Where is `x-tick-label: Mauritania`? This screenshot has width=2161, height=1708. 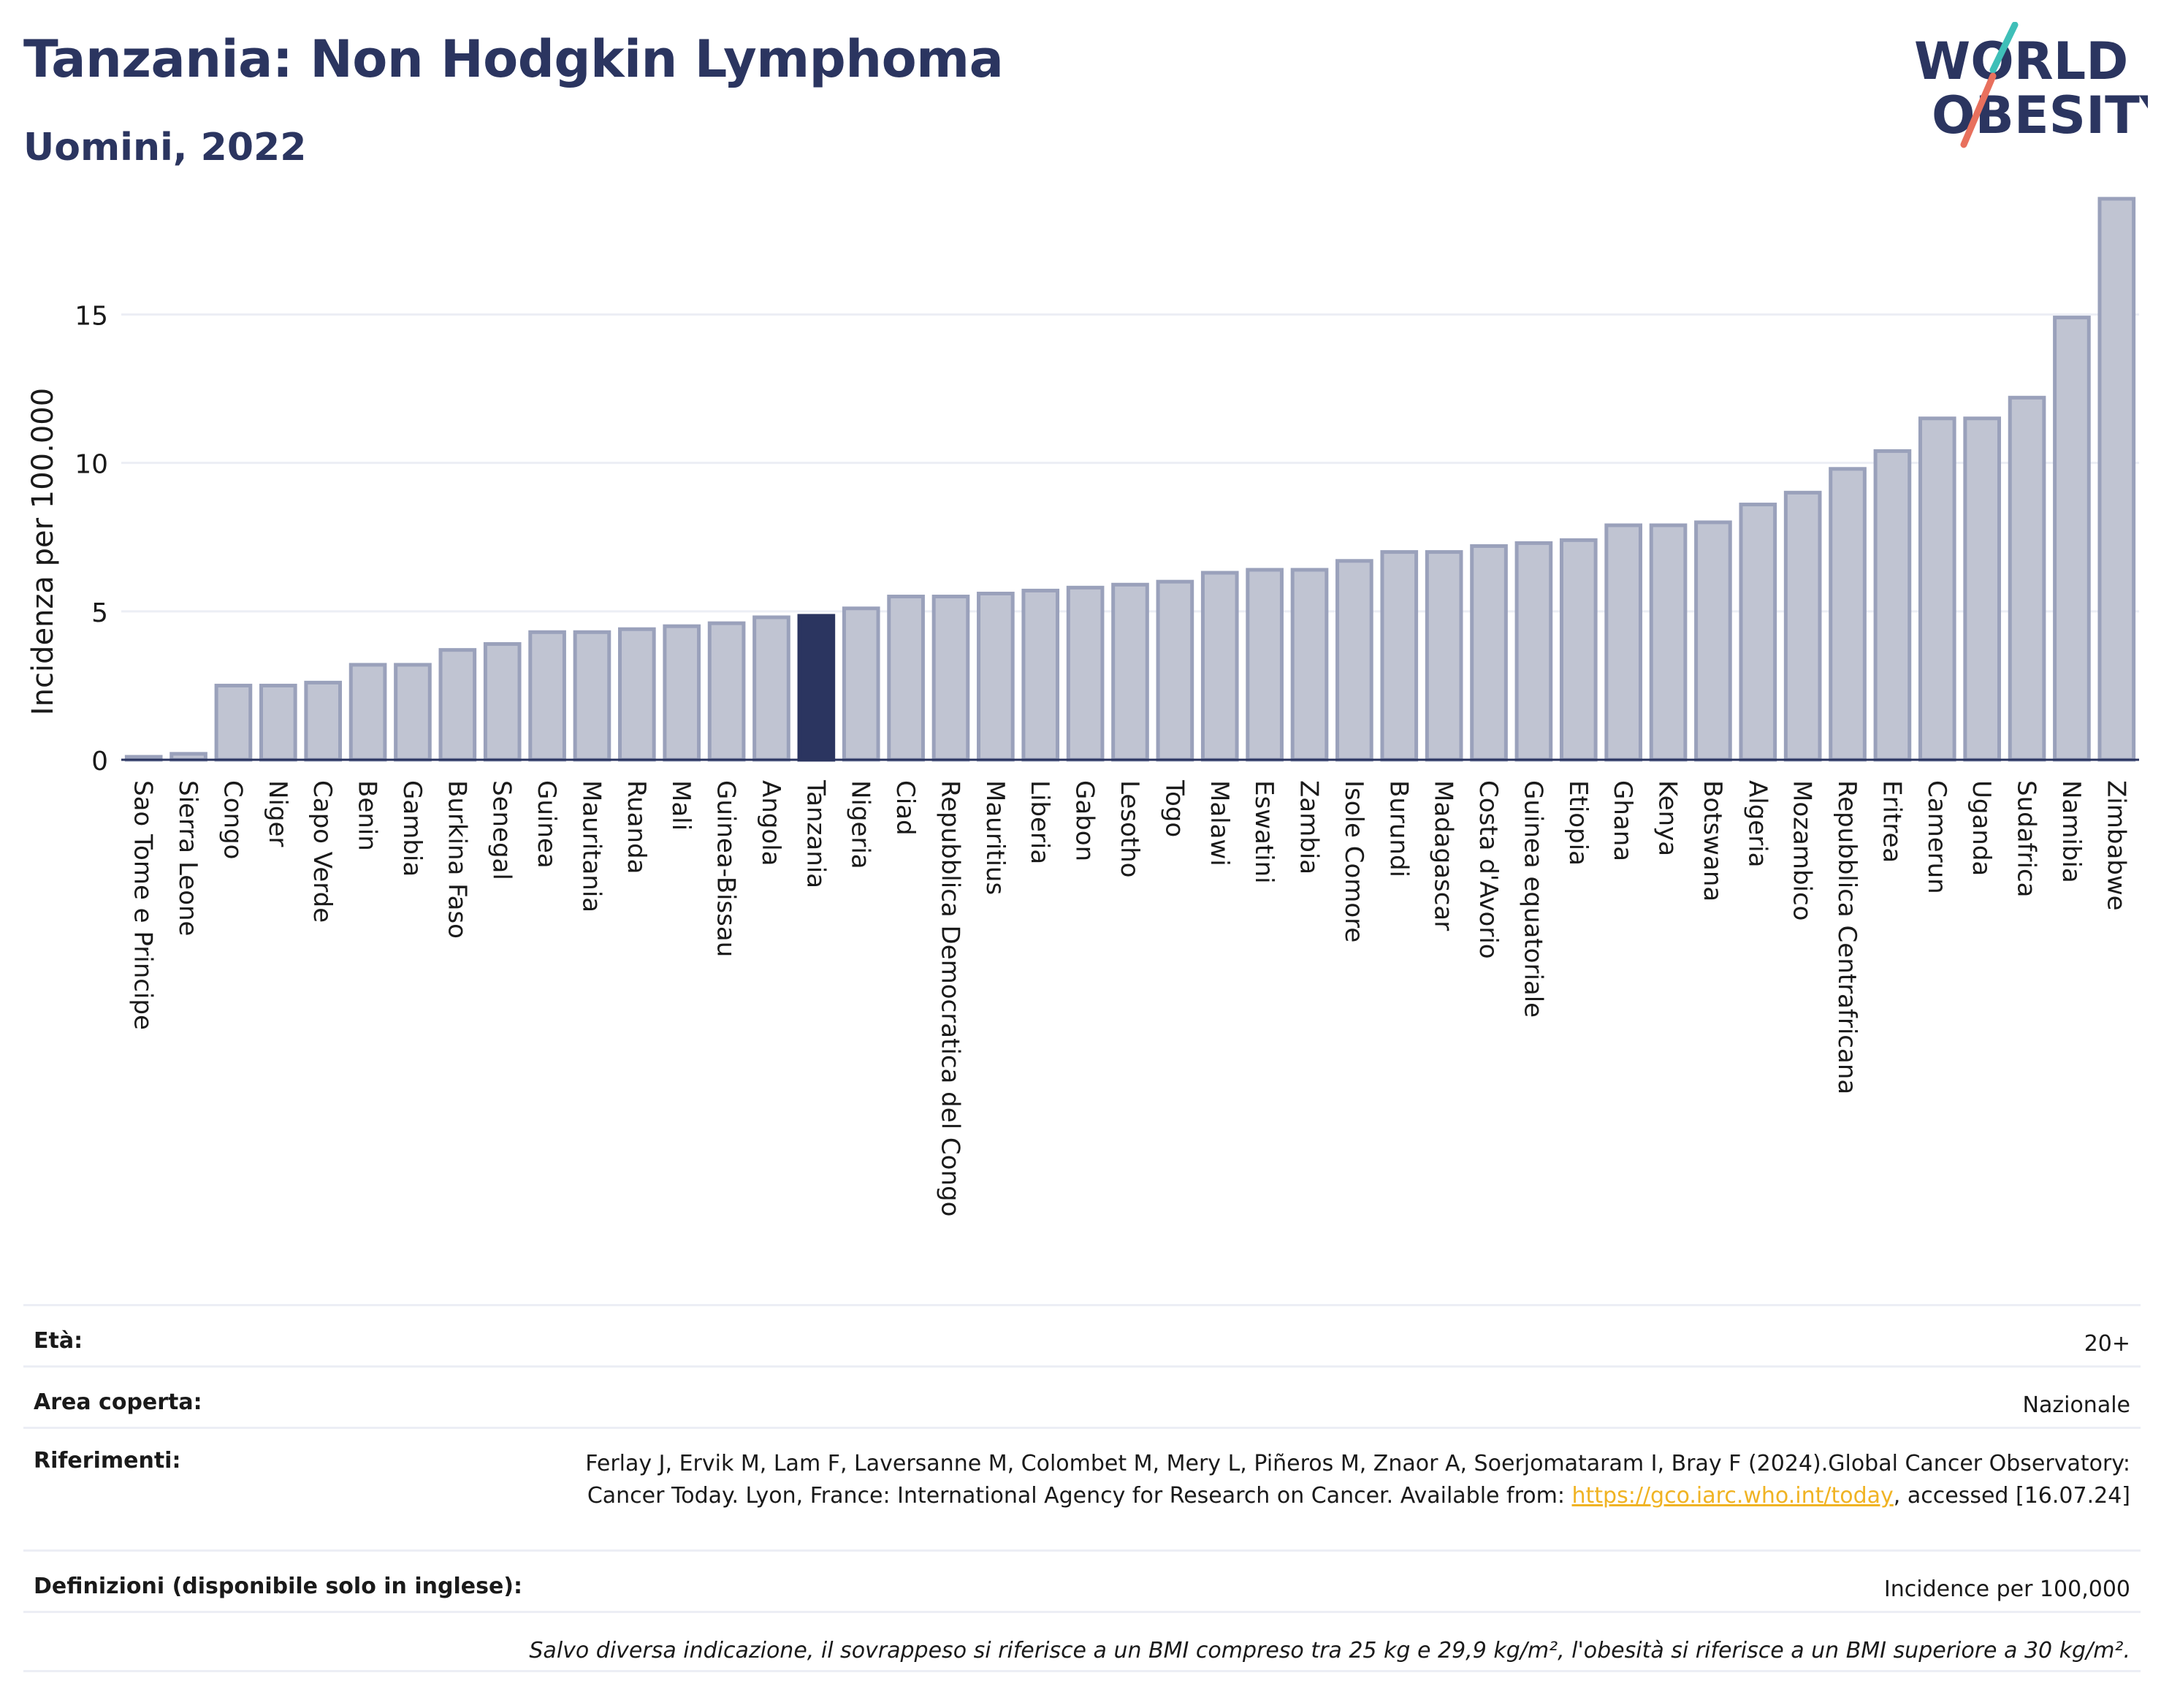 x-tick-label: Mauritania is located at coordinates (591, 846).